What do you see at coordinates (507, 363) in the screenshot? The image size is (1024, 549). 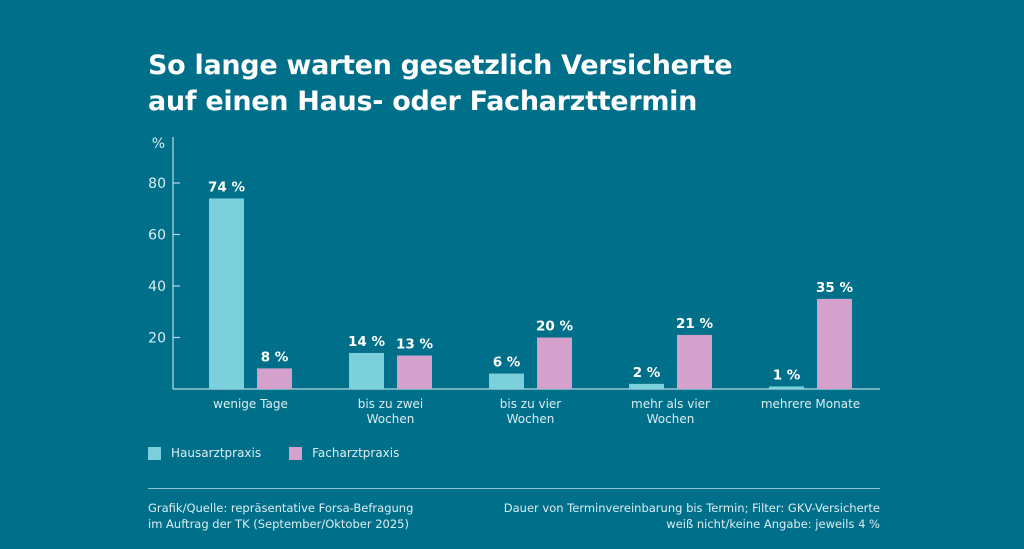 I see `data-label: 6 %` at bounding box center [507, 363].